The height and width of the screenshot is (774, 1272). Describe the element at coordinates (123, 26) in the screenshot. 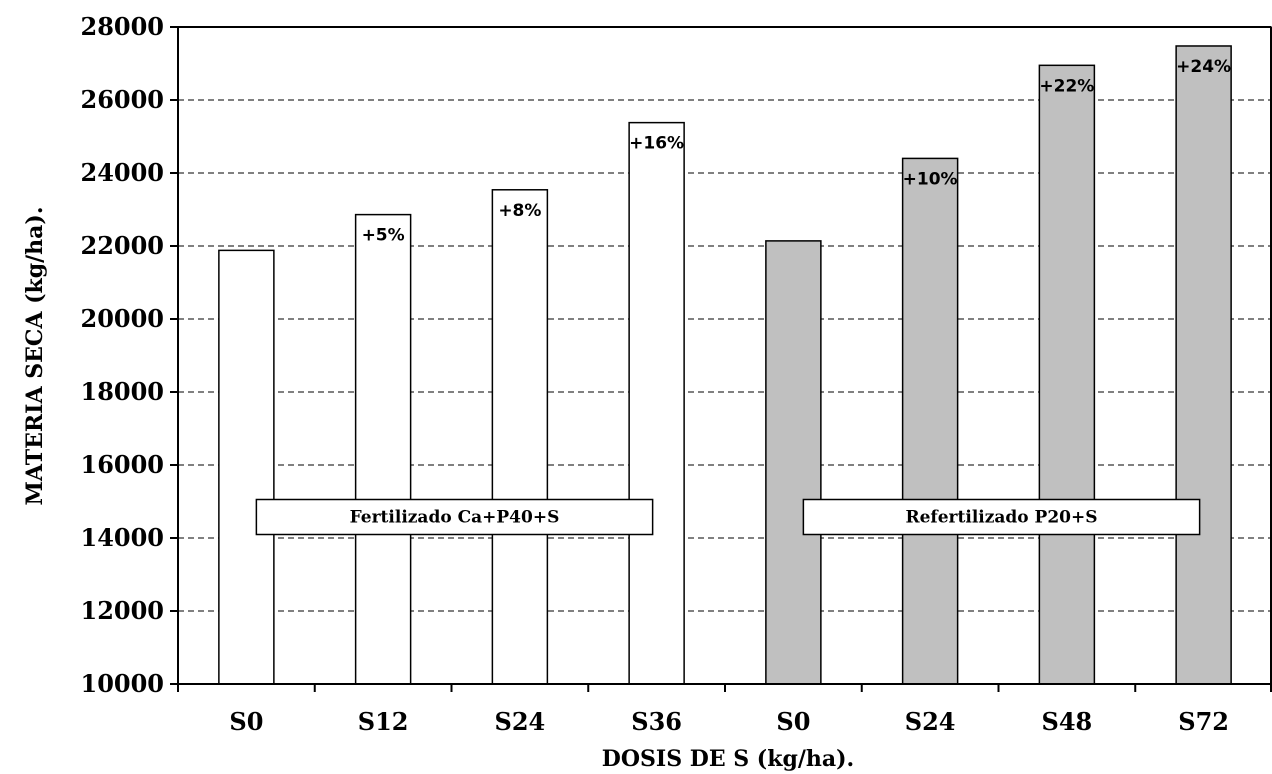

I see `y-tick-label: 28000` at that location.